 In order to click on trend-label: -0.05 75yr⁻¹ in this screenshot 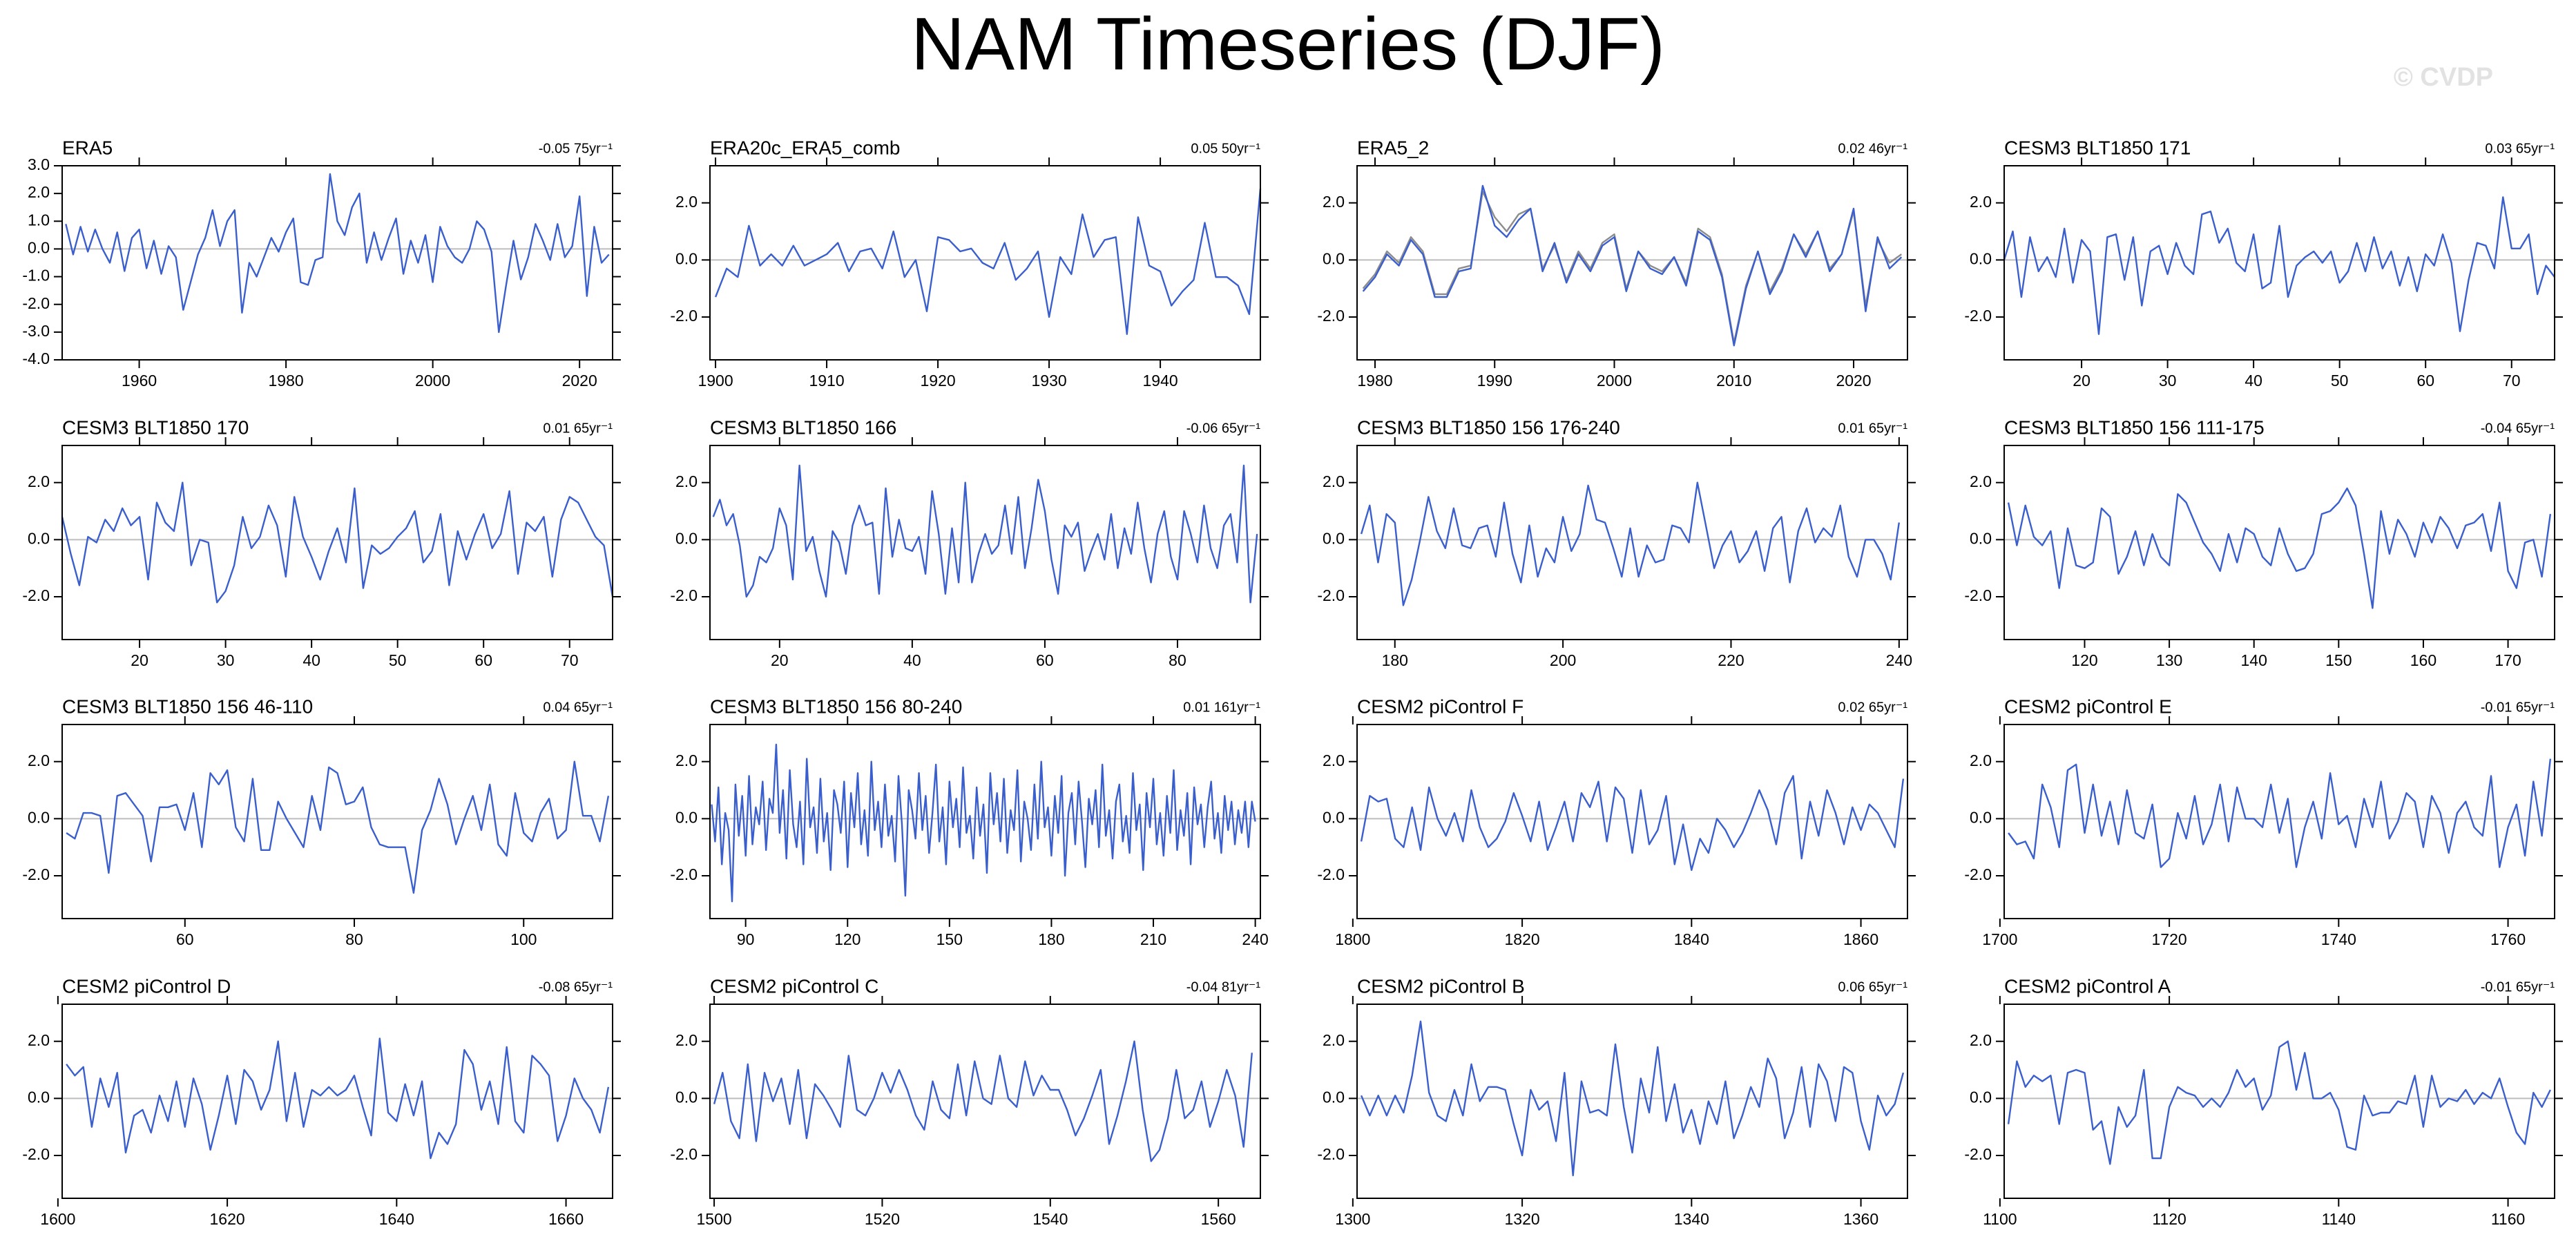, I will do `click(576, 148)`.